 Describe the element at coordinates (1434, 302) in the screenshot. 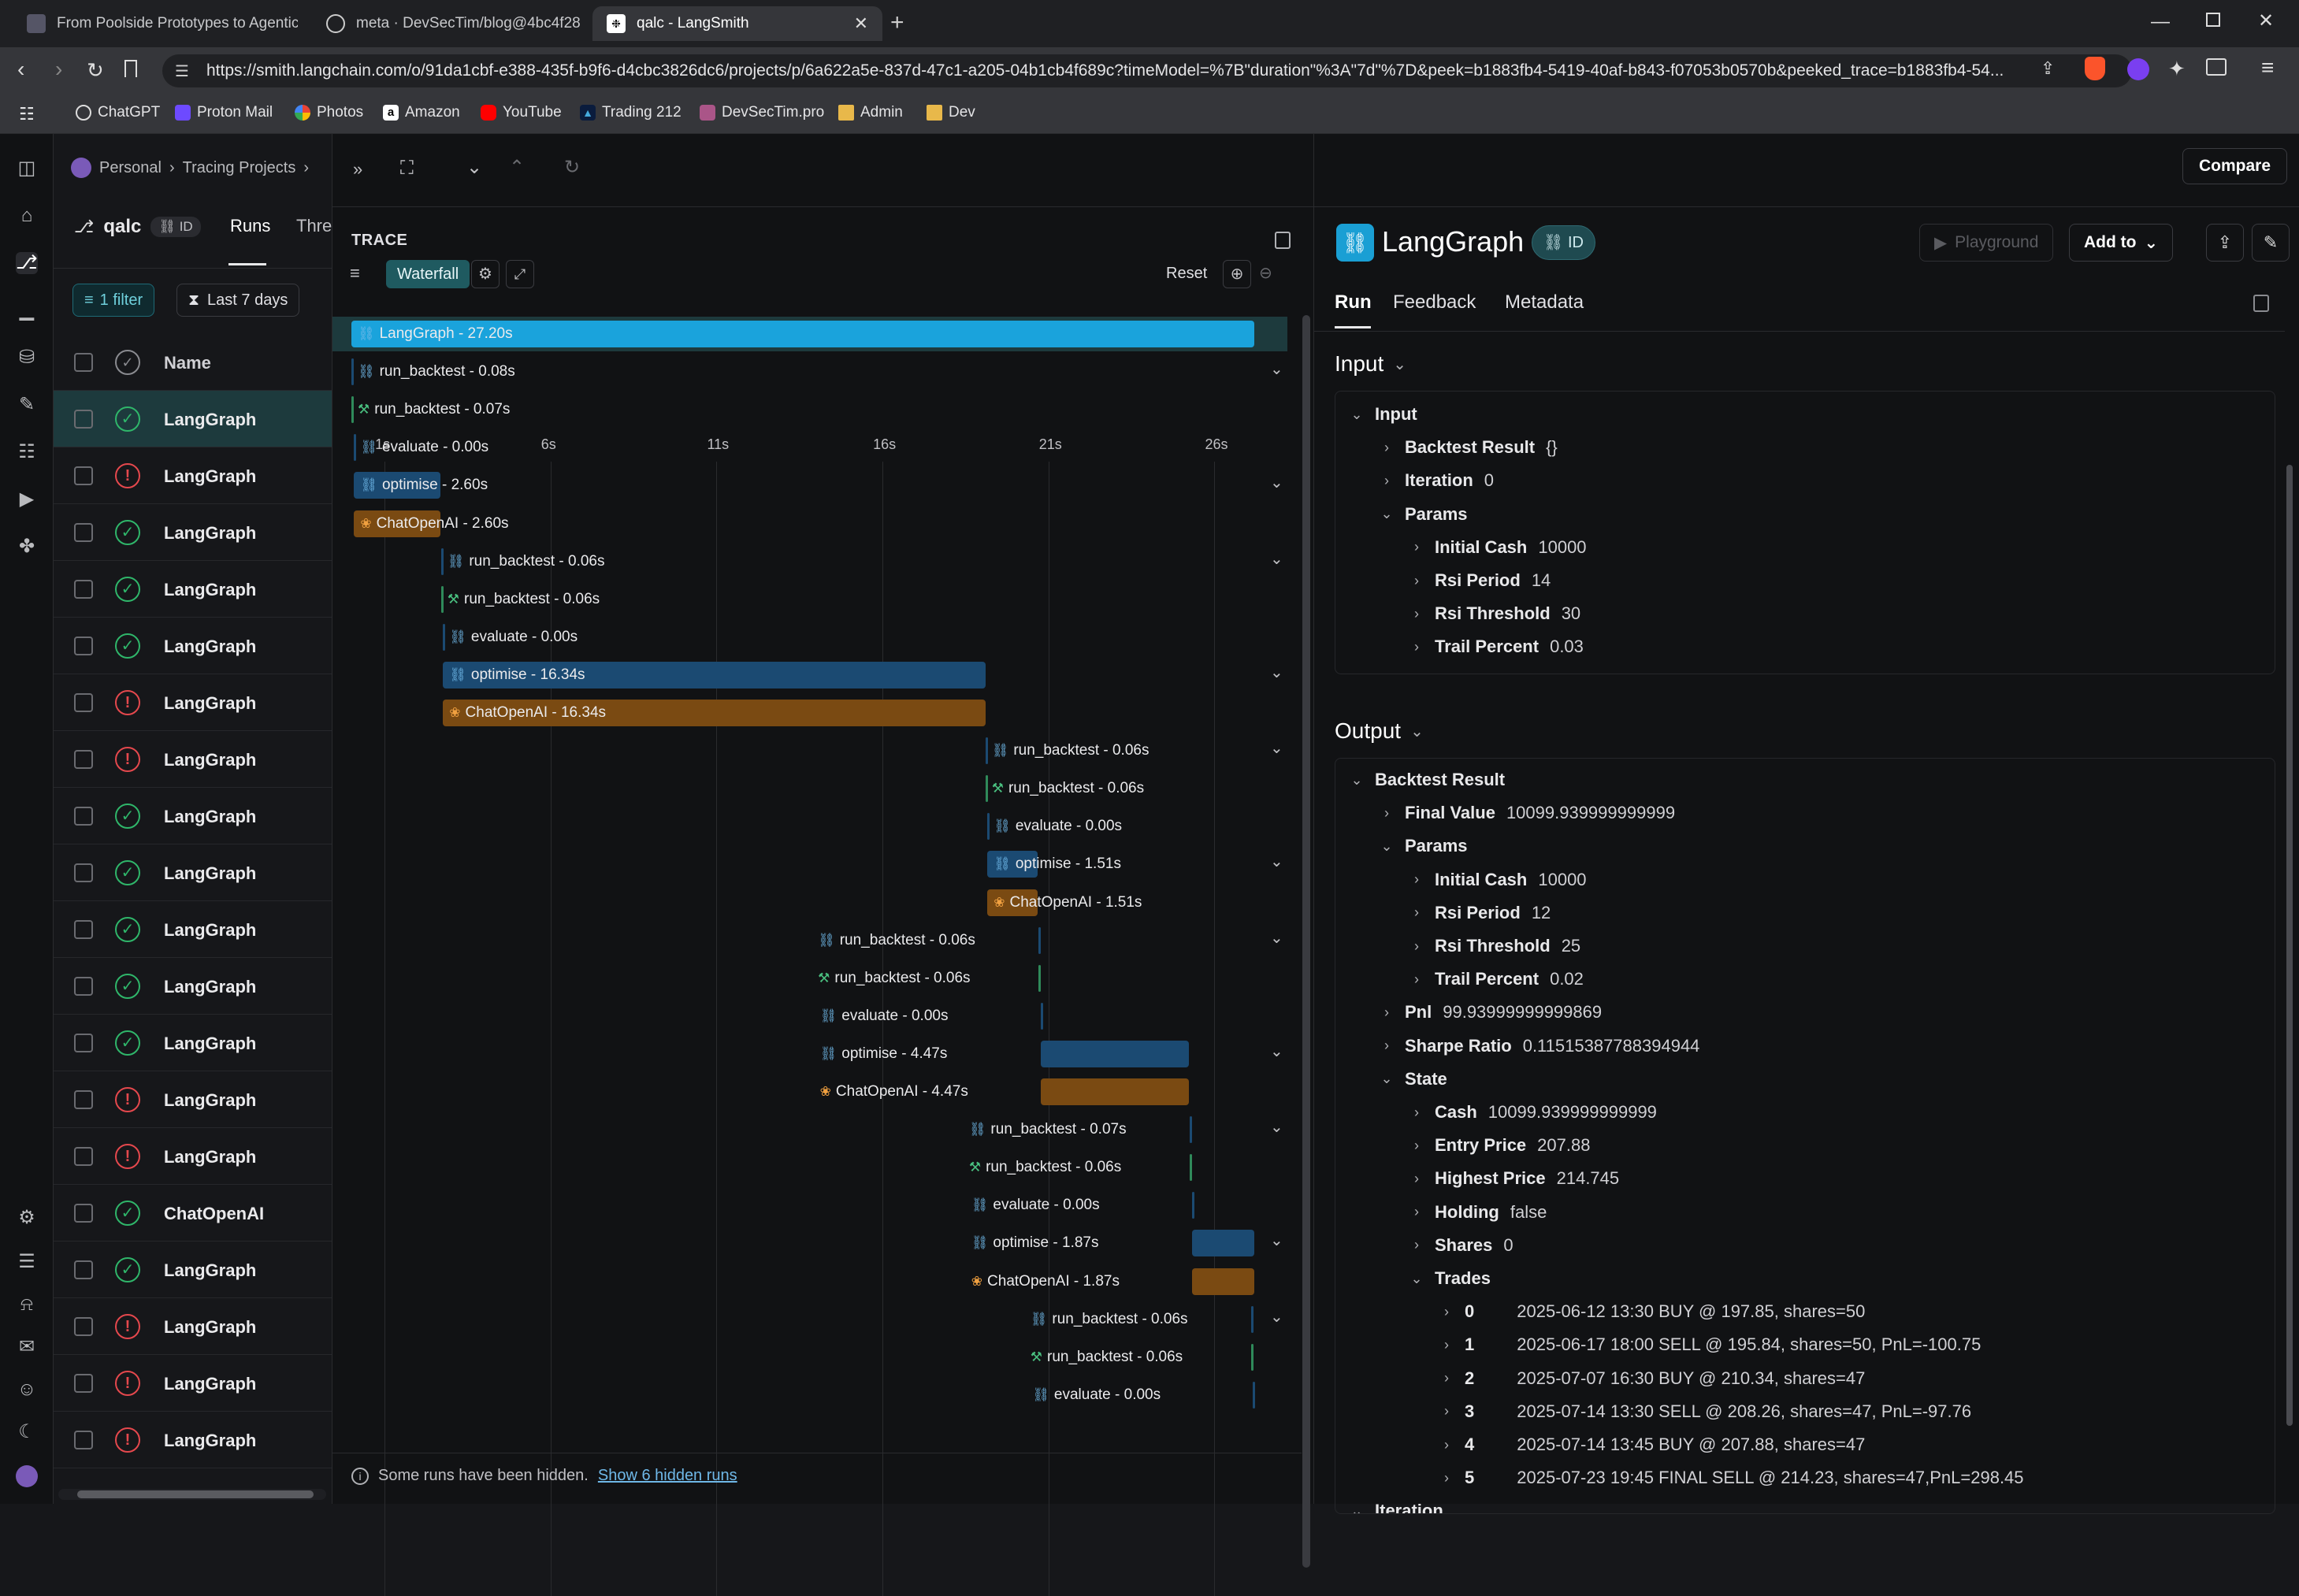

I see `tab-feedback: Feedback` at that location.